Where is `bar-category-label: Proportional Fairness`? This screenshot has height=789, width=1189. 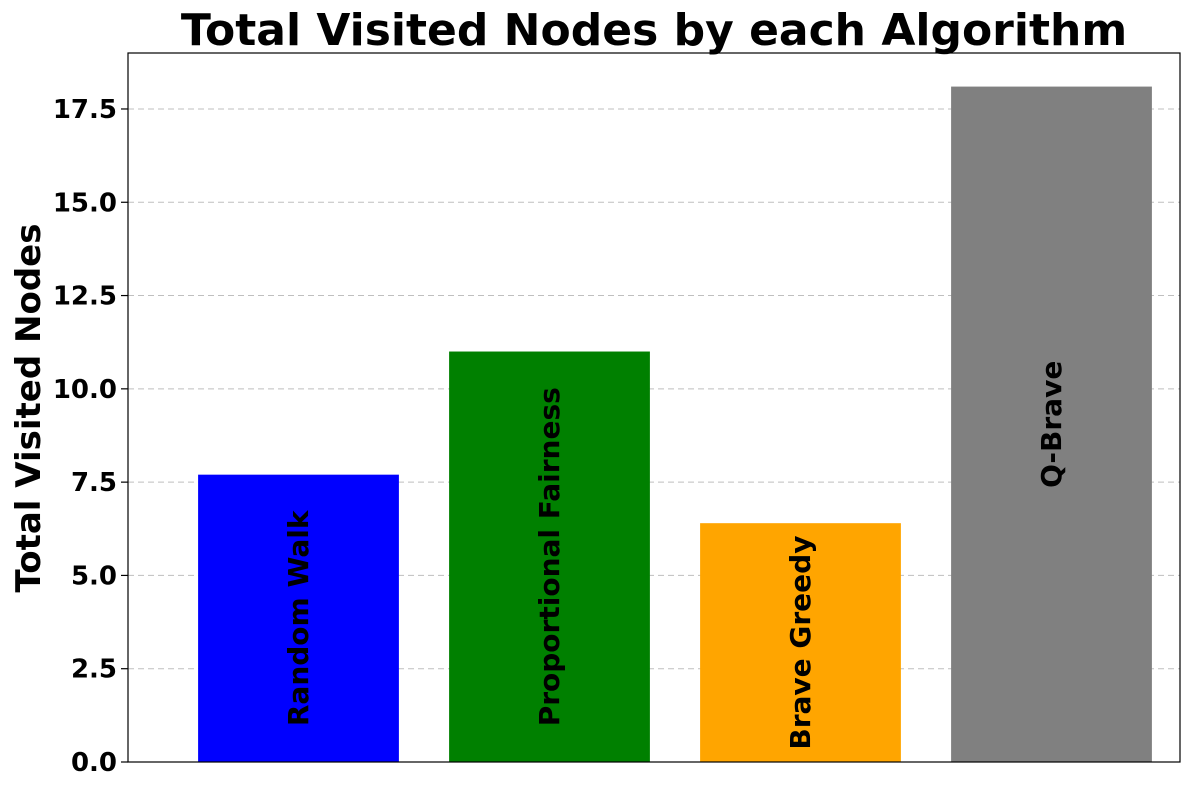 bar-category-label: Proportional Fairness is located at coordinates (549, 556).